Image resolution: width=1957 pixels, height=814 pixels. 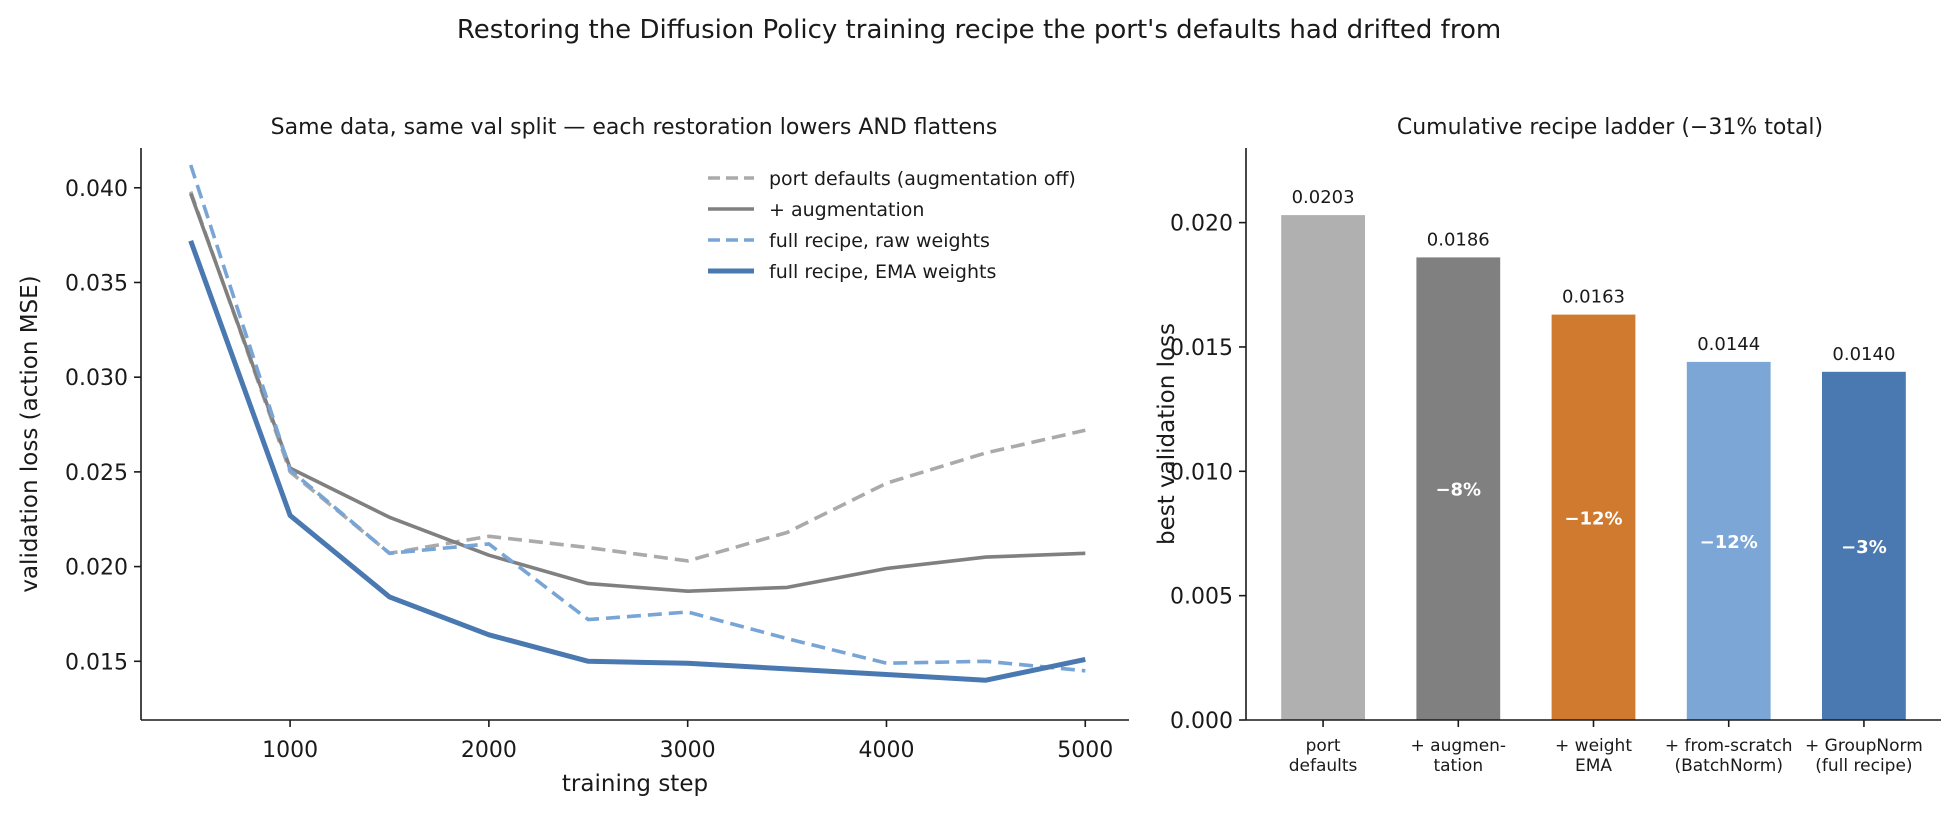 What do you see at coordinates (1085, 750) in the screenshot?
I see `line-x-tick-label: 5000` at bounding box center [1085, 750].